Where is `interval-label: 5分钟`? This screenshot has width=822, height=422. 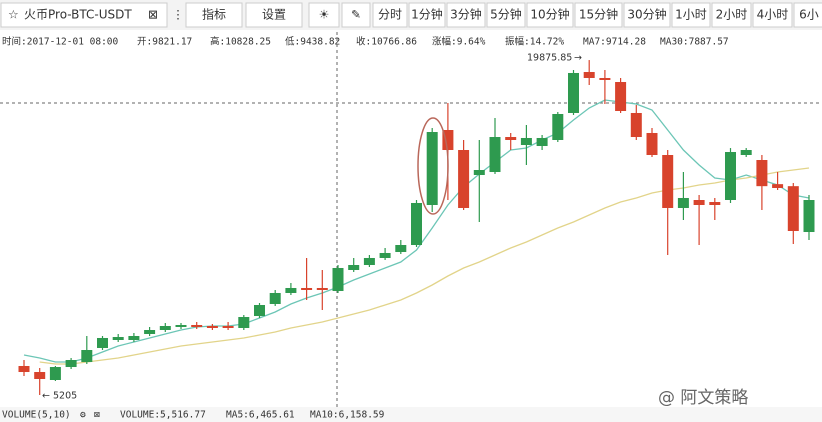
interval-label: 5分钟 is located at coordinates (506, 14).